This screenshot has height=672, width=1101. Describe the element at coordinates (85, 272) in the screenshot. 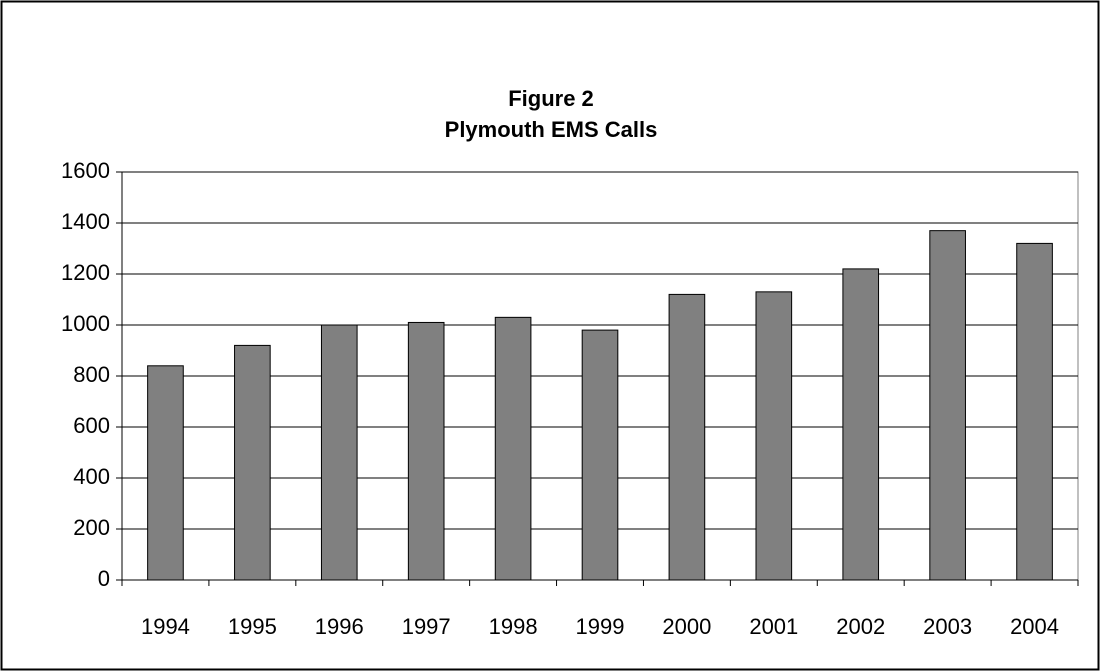

I see `y-tick-label: 1200` at that location.